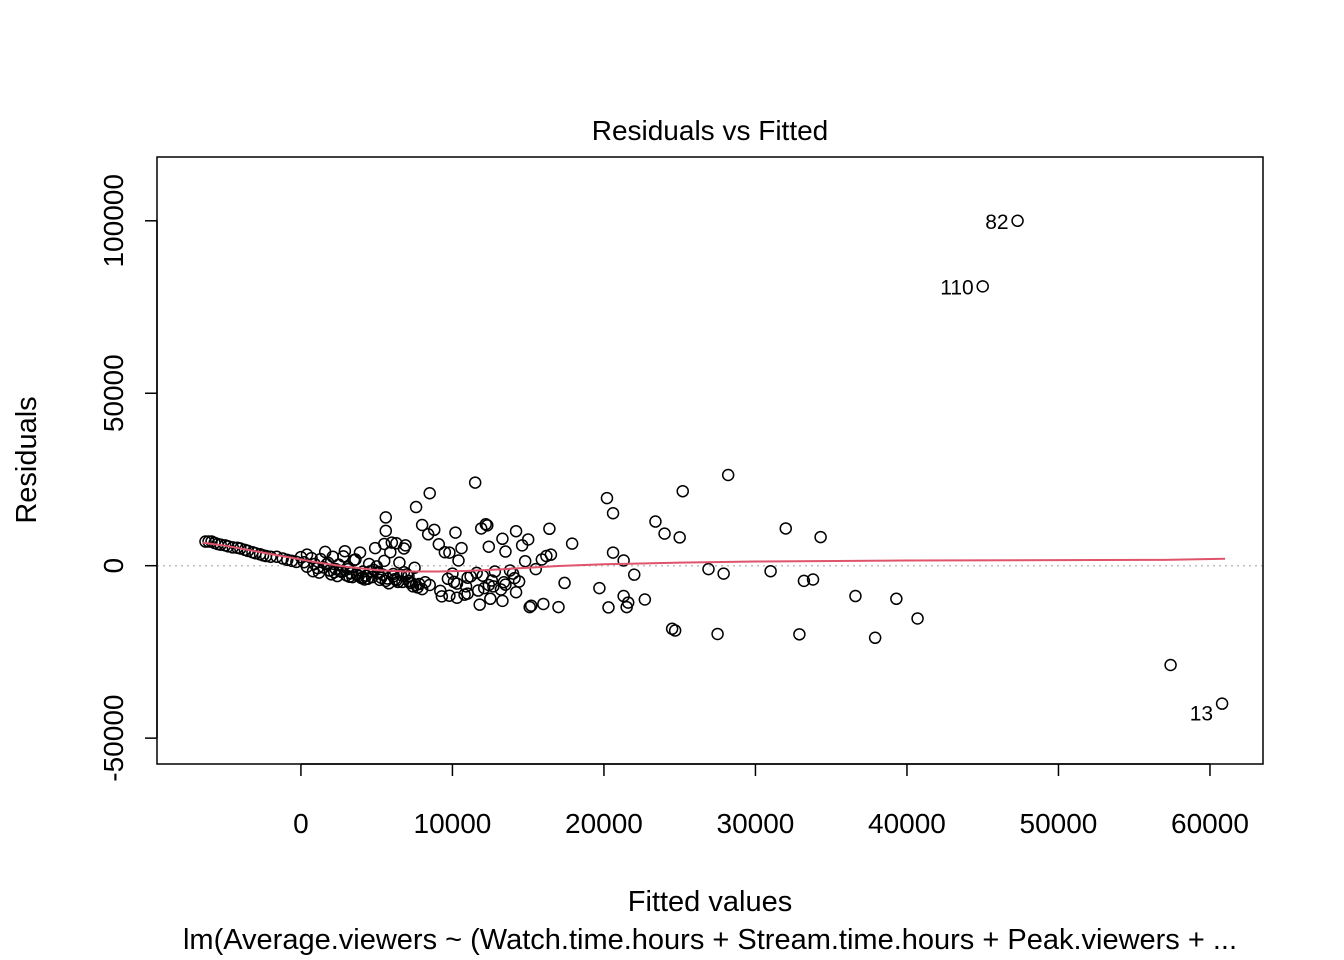 The height and width of the screenshot is (960, 1344). Describe the element at coordinates (301, 823) in the screenshot. I see `x-tick-label: 0` at that location.